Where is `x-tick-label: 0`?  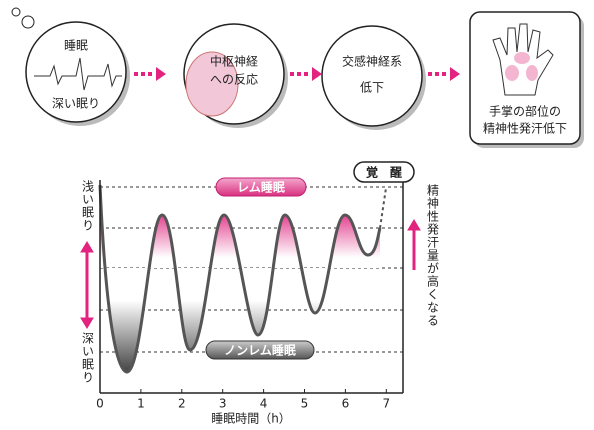 x-tick-label: 0 is located at coordinates (100, 404).